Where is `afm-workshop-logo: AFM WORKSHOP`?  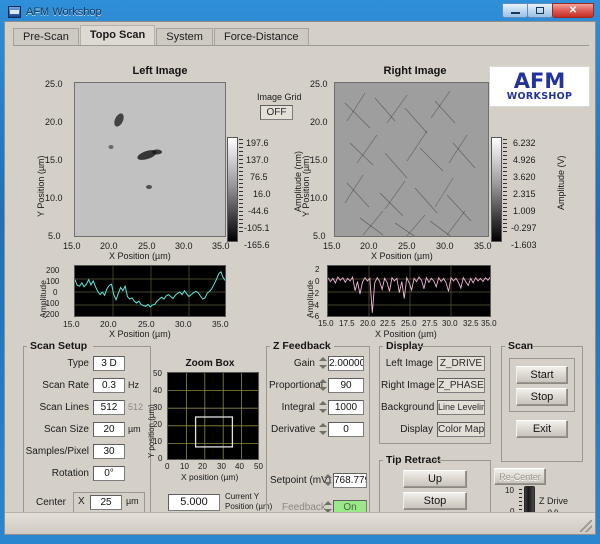
afm-workshop-logo: AFM WORKSHOP is located at coordinates (539, 86).